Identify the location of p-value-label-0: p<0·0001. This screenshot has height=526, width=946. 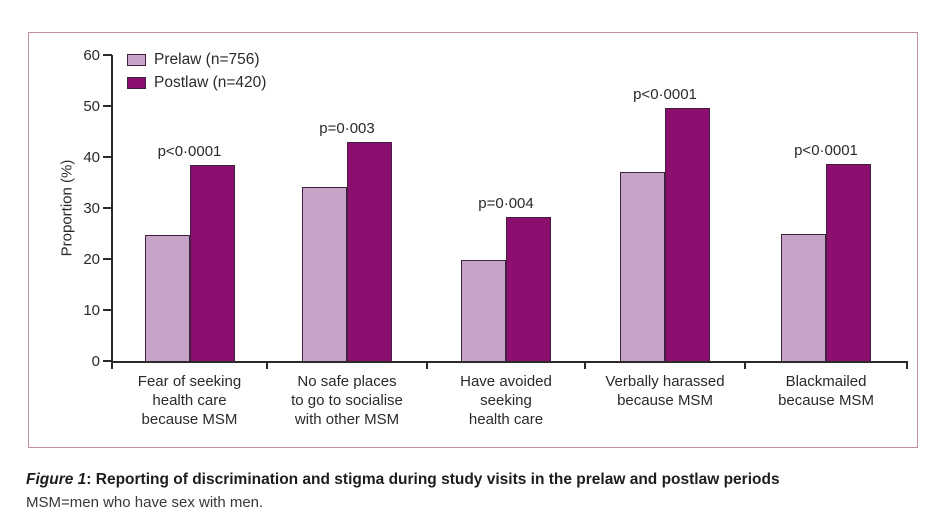
(189, 152).